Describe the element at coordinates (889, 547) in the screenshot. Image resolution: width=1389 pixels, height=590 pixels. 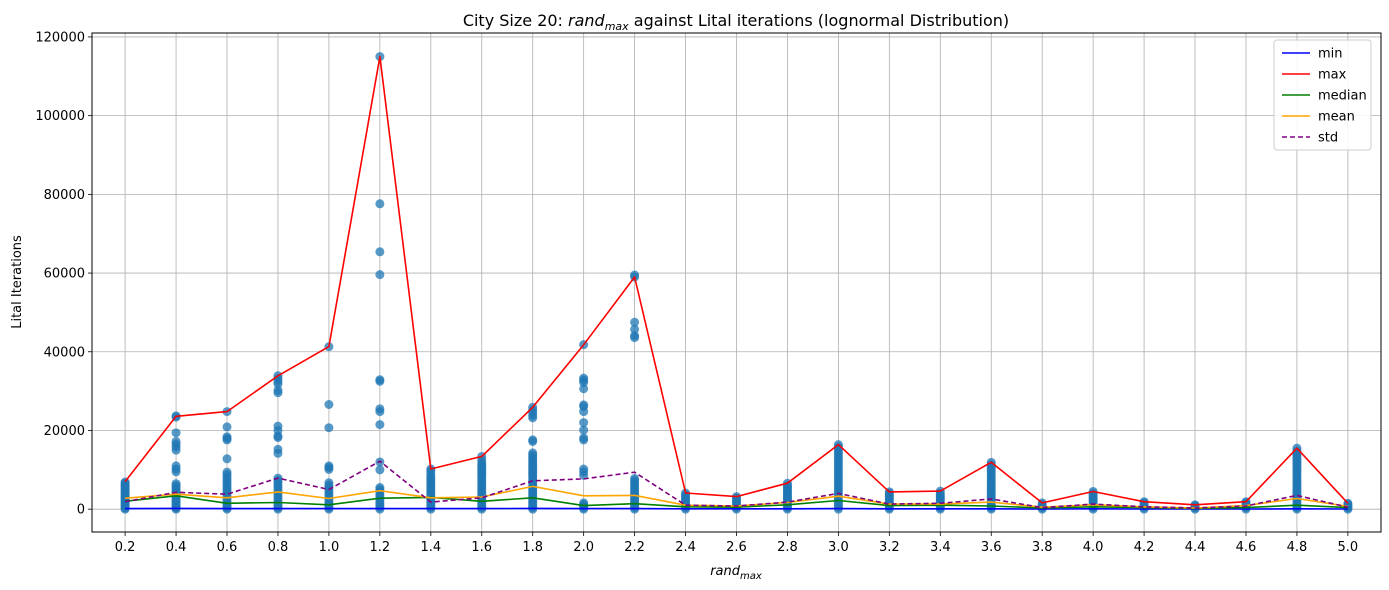
I see `x-tick-label: 3.2` at that location.